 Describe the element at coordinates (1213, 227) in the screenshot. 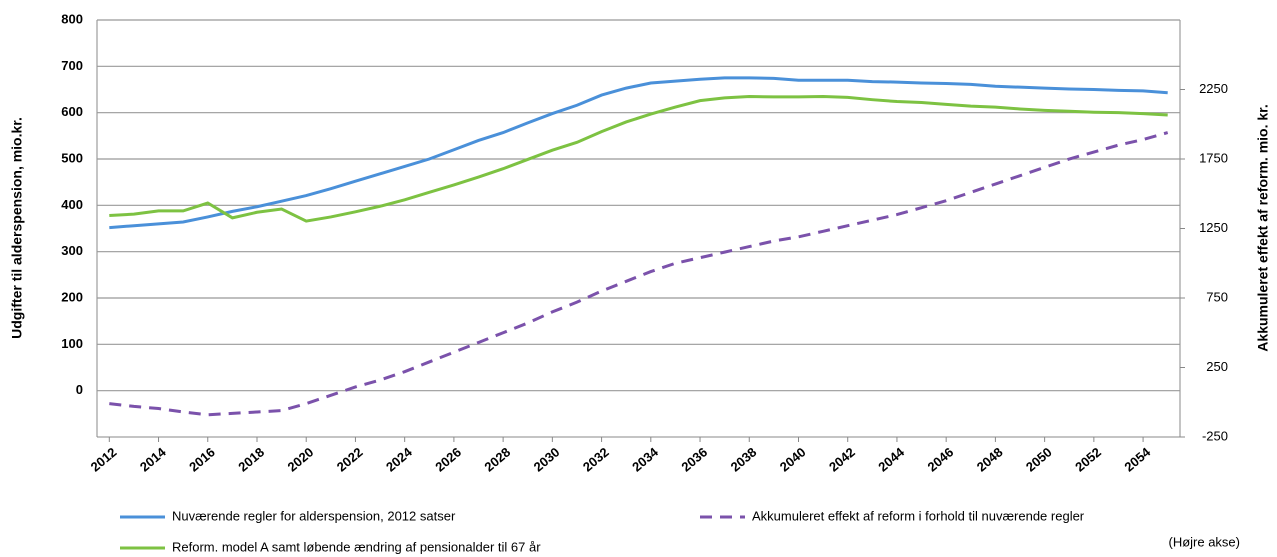

I see `y2-tick-label: 1250` at that location.